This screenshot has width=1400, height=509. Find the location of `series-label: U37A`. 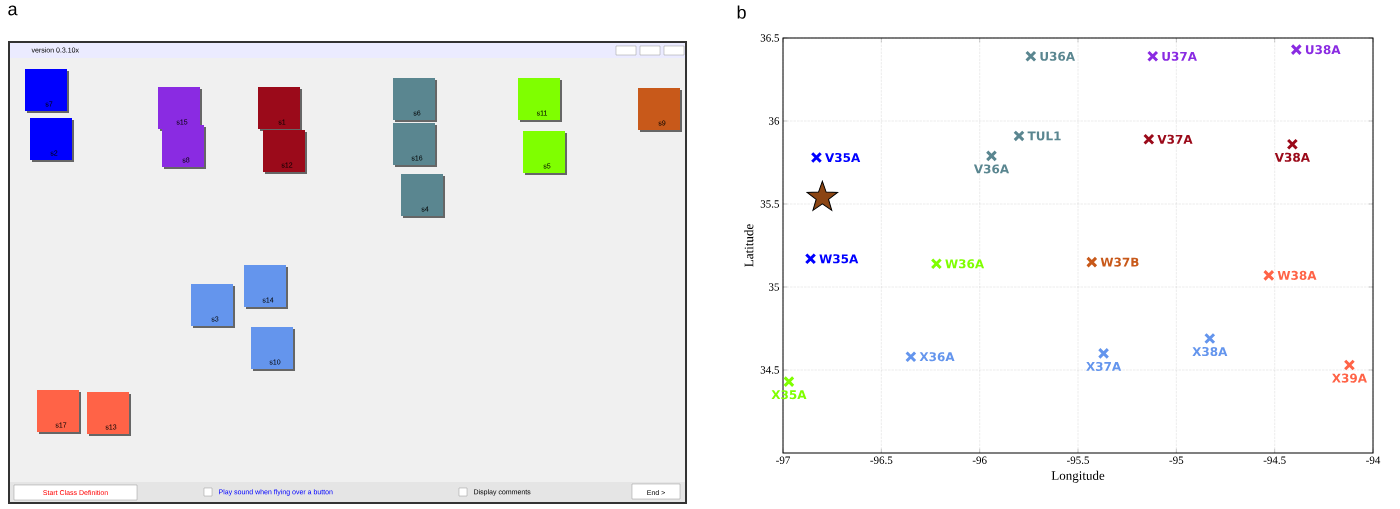

series-label: U37A is located at coordinates (1179, 56).